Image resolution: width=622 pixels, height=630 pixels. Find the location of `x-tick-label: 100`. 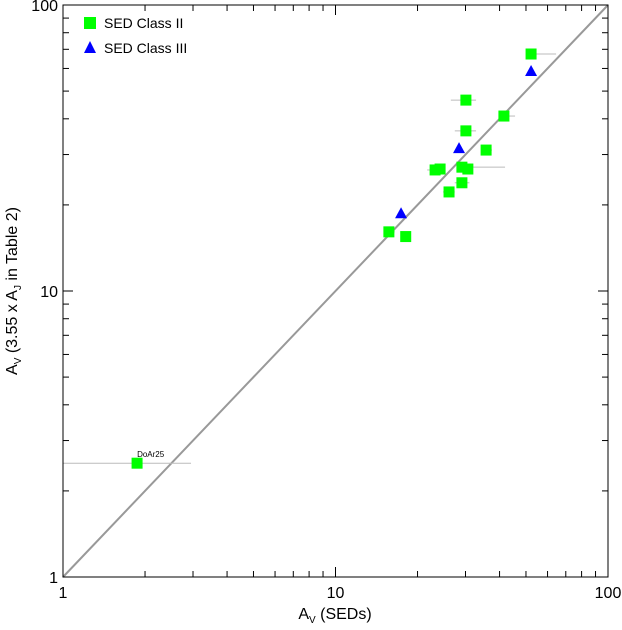

x-tick-label: 100 is located at coordinates (608, 593).